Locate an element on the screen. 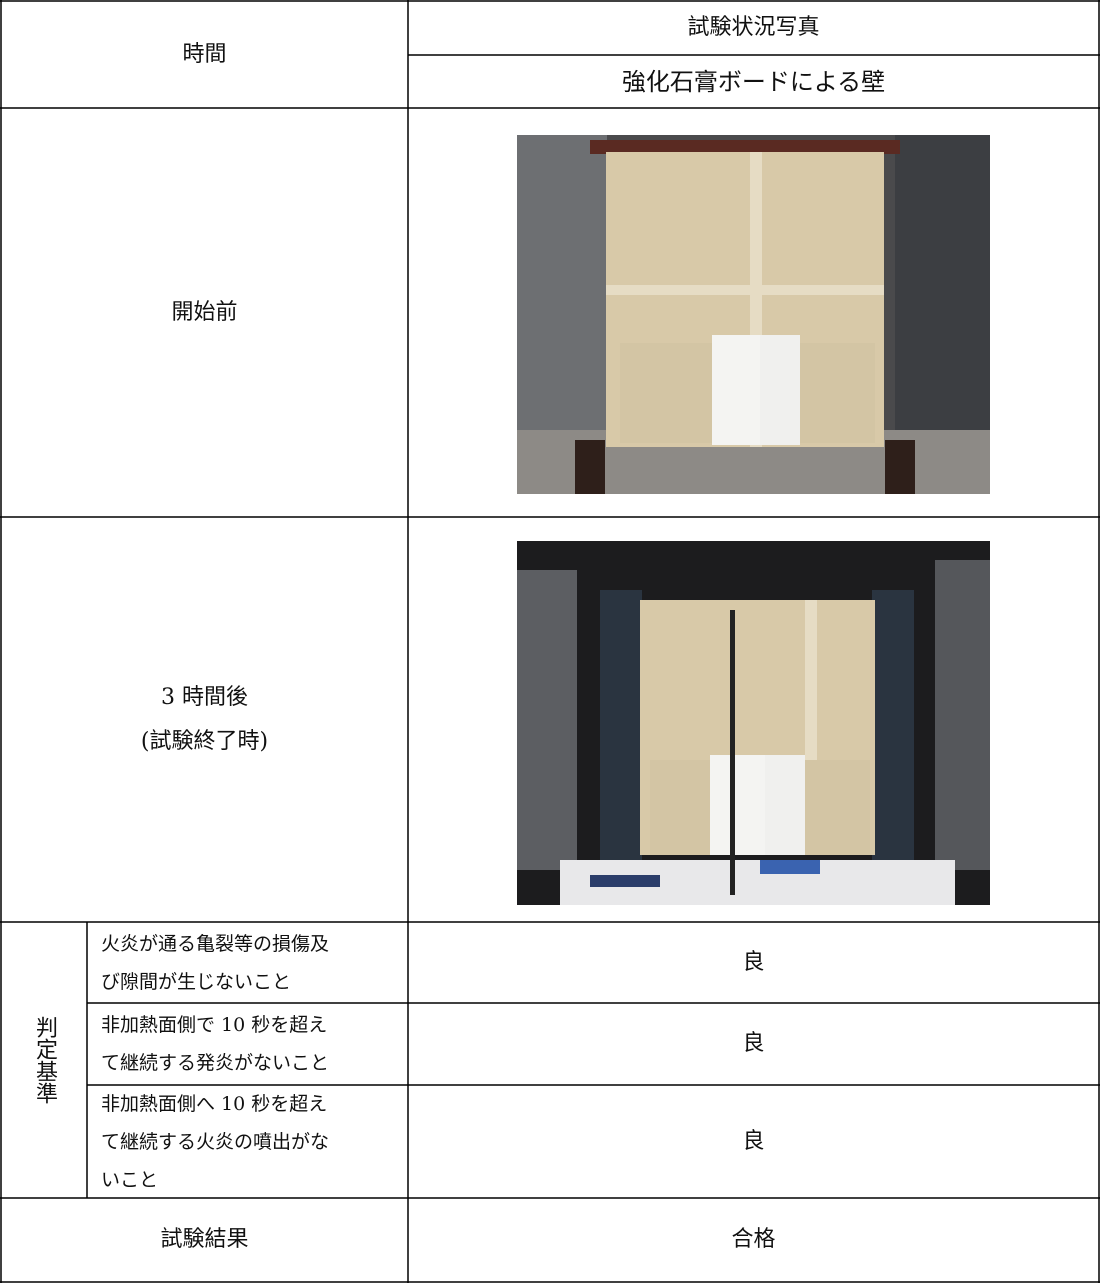 The image size is (1100, 1283). text-line: 火炎が通る亀裂等の損傷及 is located at coordinates (215, 943).